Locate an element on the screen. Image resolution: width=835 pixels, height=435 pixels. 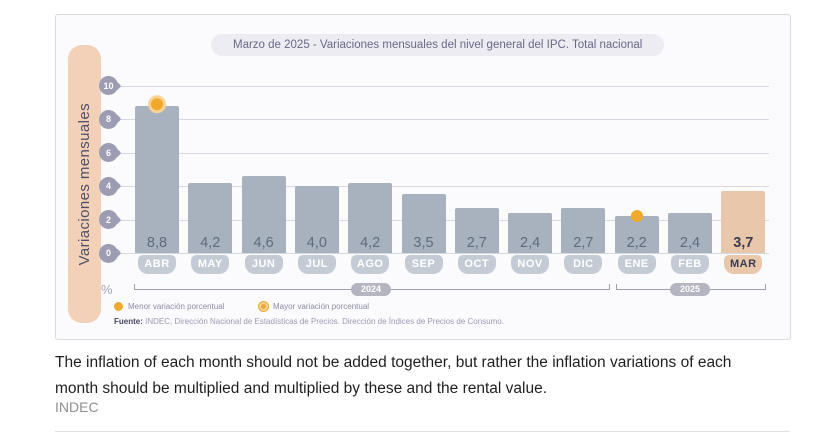
month-pill-oct: OCT is located at coordinates (476, 264).